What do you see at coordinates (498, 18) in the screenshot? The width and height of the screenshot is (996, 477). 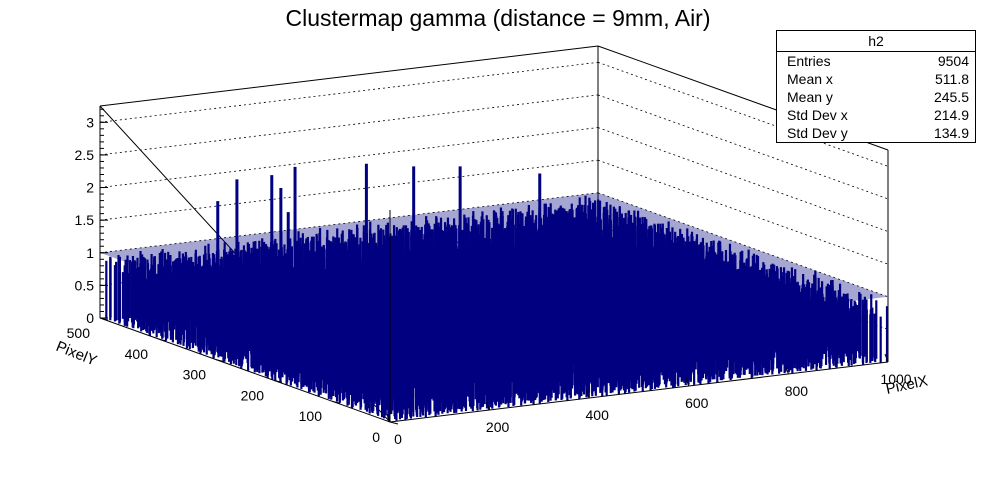 I see `chart-title: Clustermap gamma (distance = 9mm, Air)` at bounding box center [498, 18].